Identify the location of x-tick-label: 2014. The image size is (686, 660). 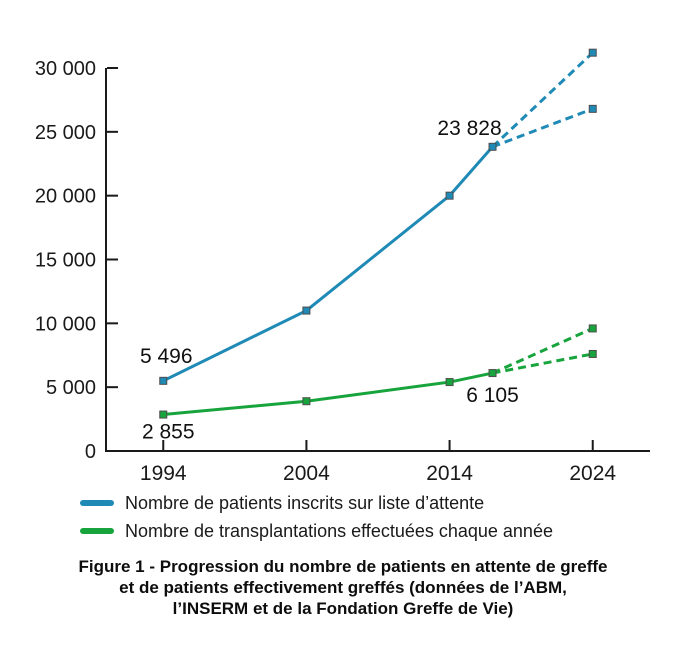
(449, 473).